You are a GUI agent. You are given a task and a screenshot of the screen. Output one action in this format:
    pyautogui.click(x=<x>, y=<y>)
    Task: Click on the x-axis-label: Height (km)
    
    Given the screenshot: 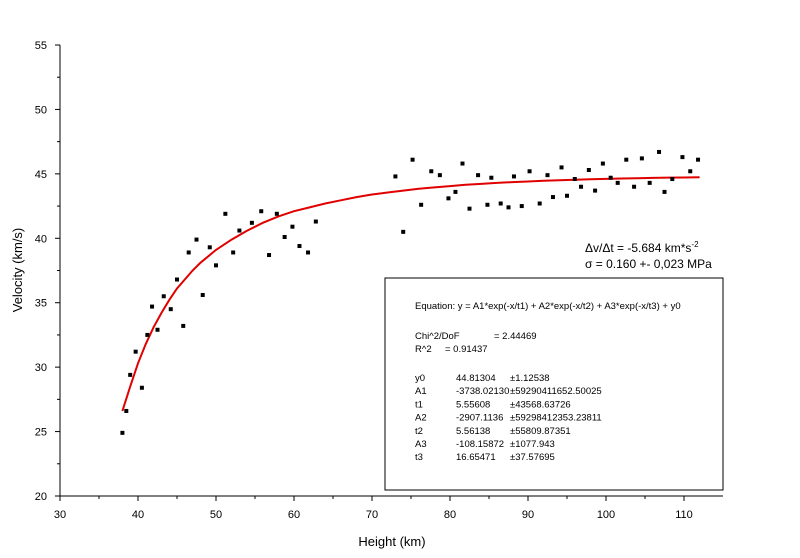 What is the action you would take?
    pyautogui.click(x=391, y=541)
    